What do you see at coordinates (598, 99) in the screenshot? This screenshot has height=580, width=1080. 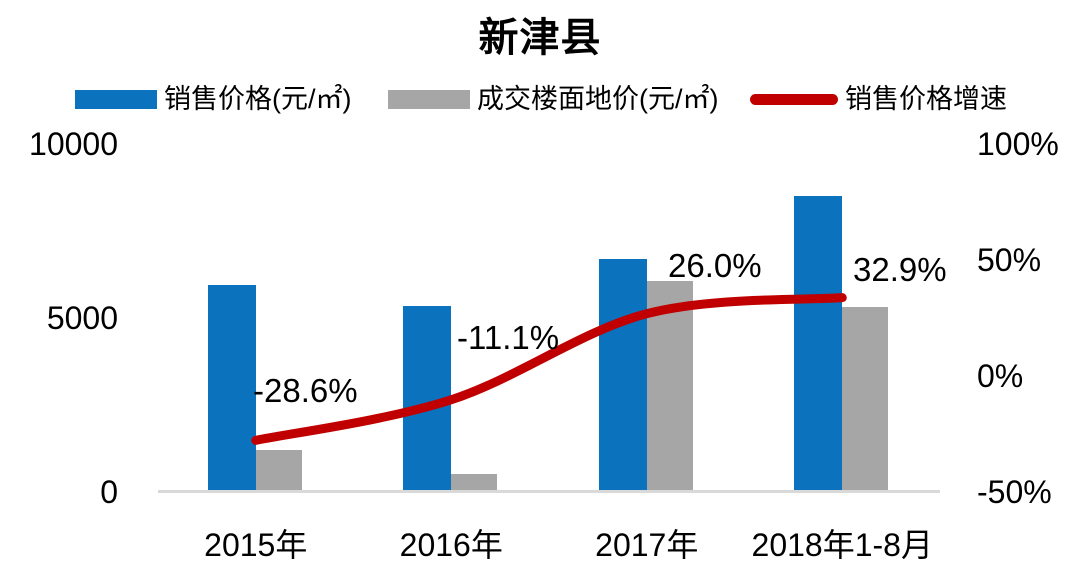 I see `legend-label-land-price: 成交楼面地价(元/㎡)` at bounding box center [598, 99].